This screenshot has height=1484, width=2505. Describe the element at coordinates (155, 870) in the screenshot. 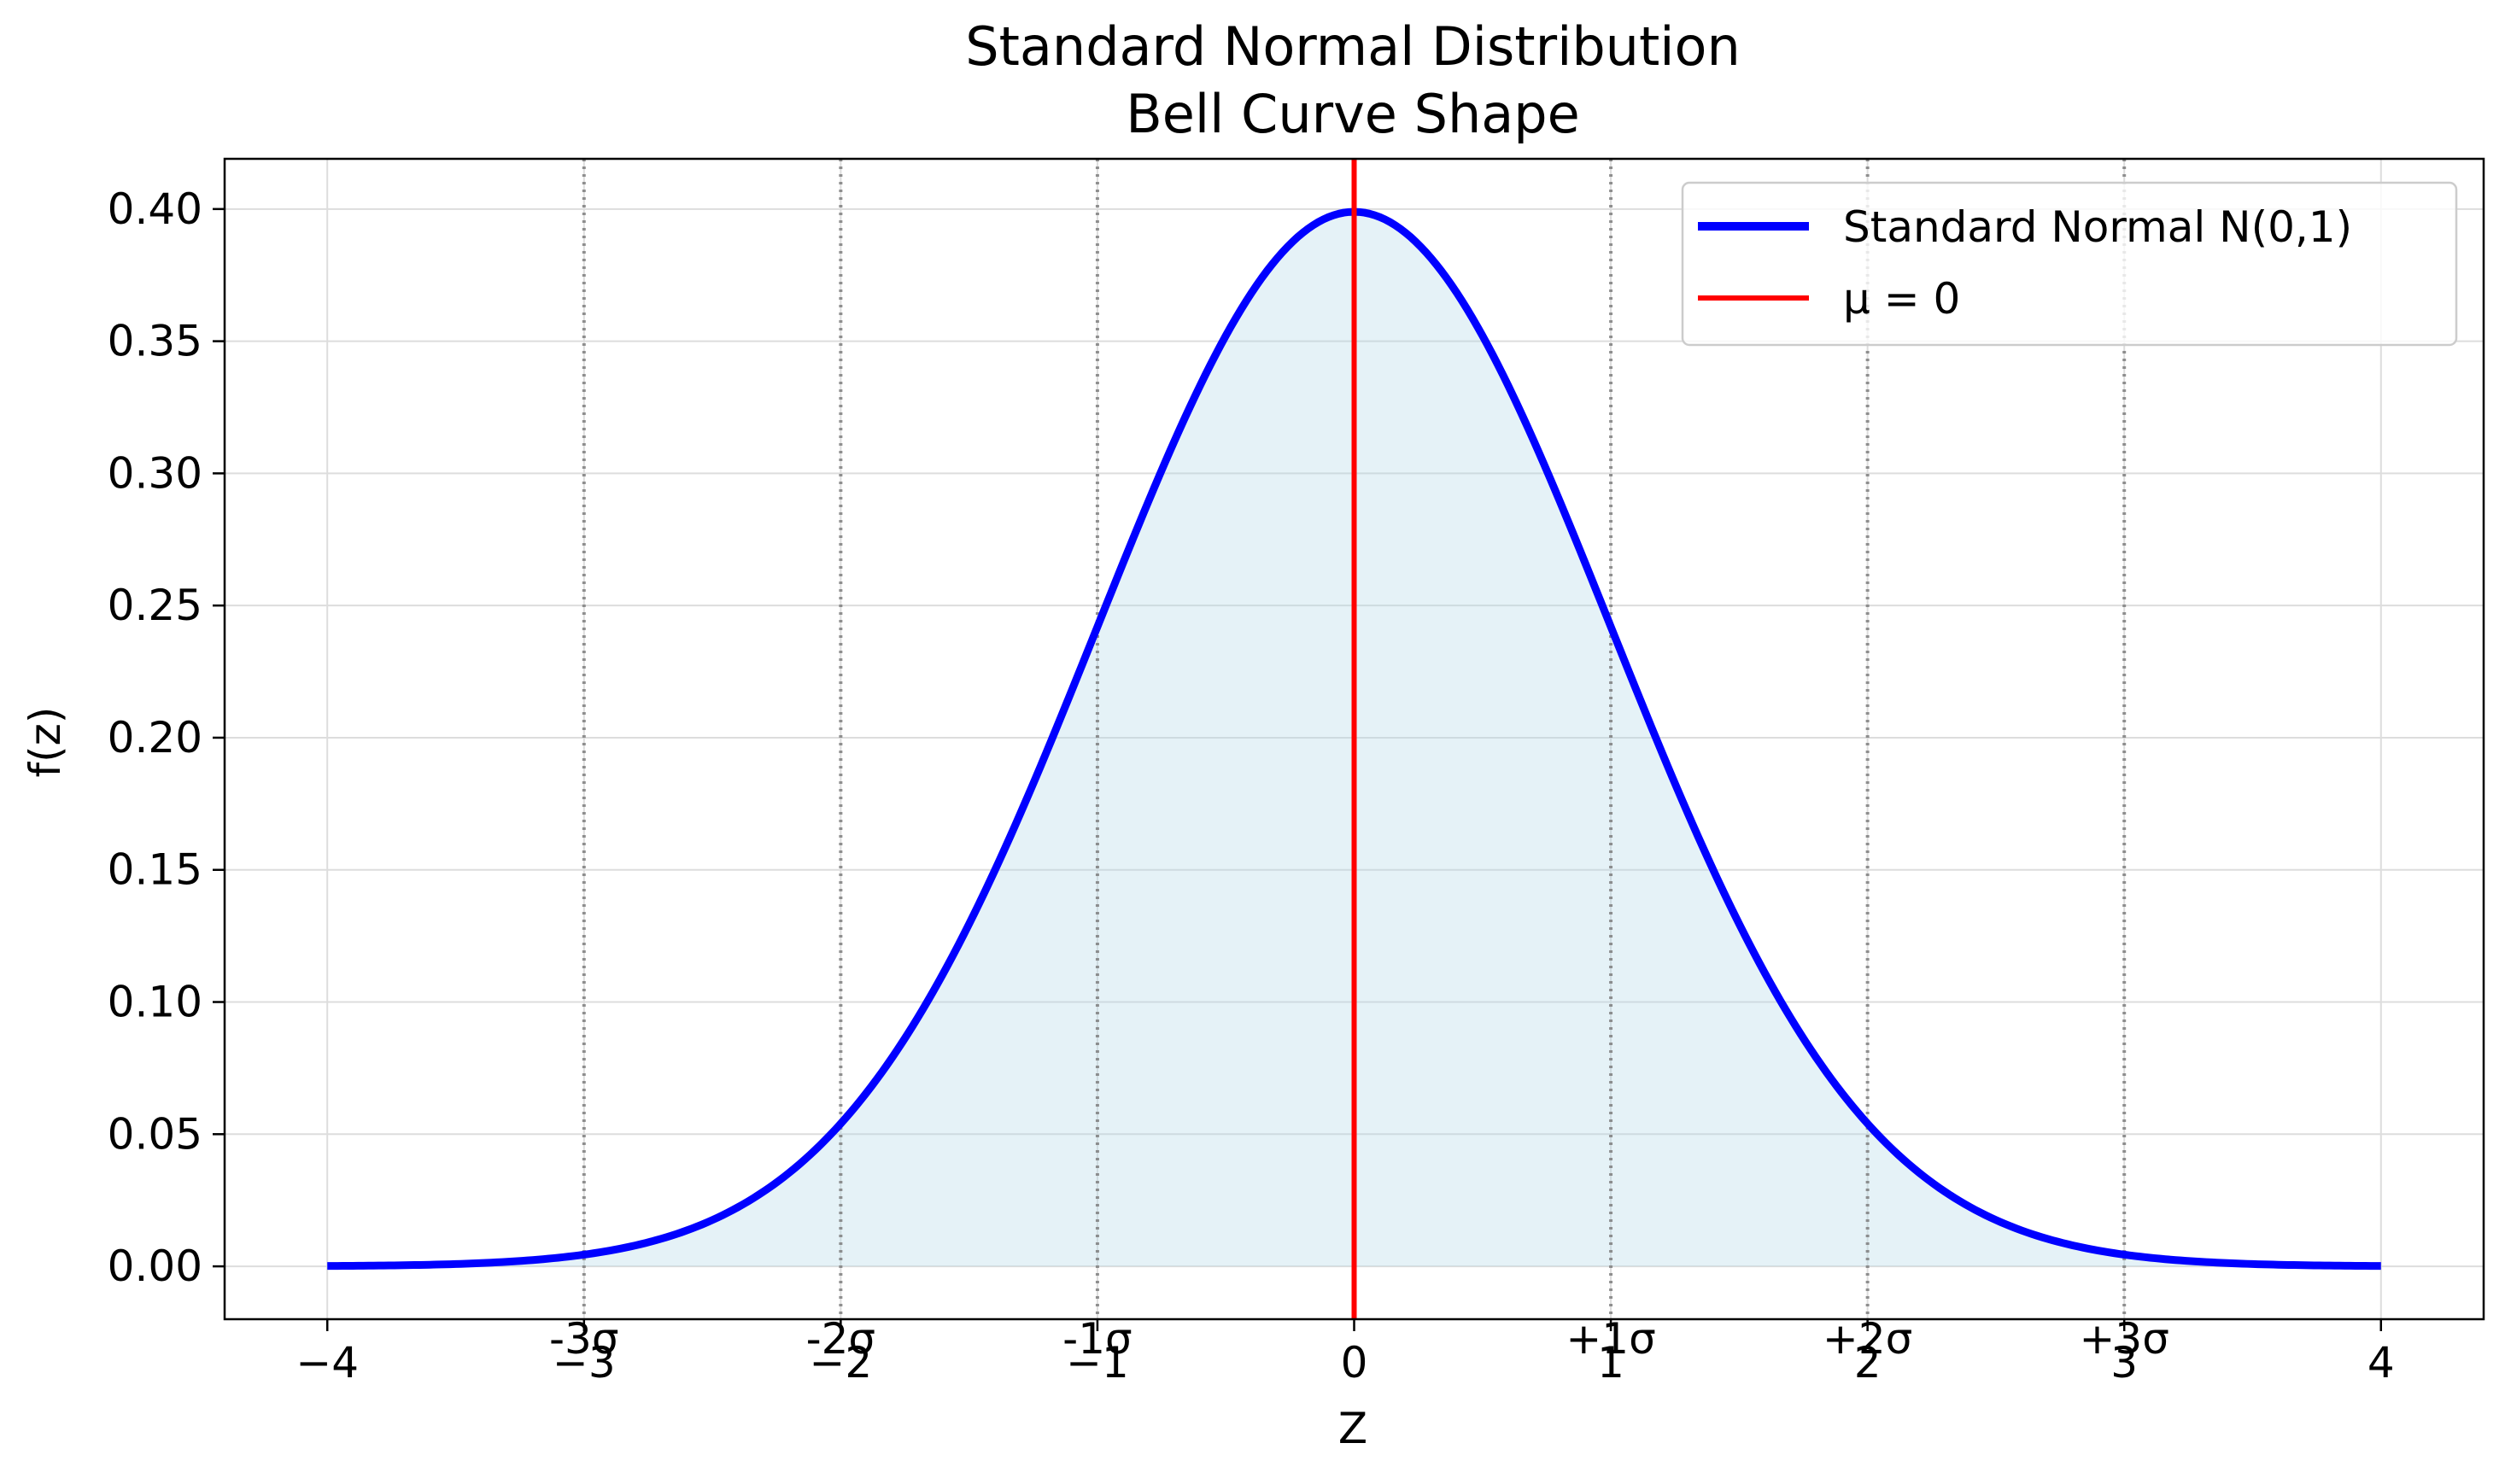

I see `y-tick-label: 0.15` at that location.